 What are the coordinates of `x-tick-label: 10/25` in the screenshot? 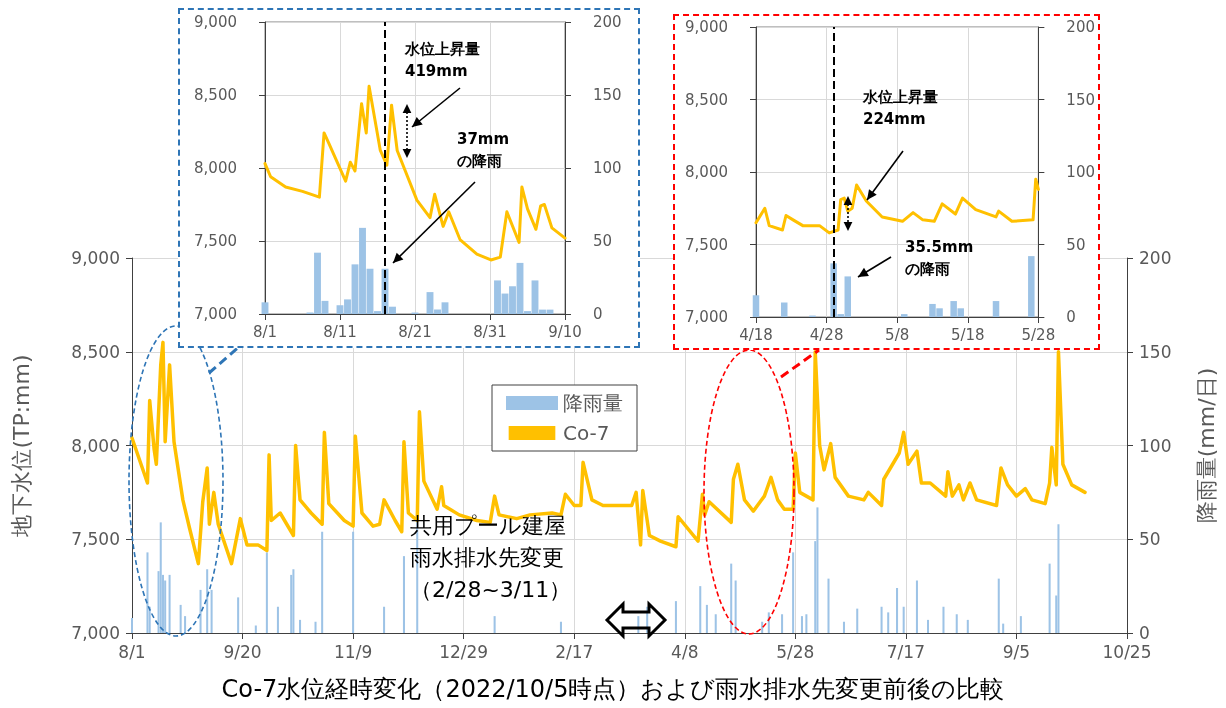 It's located at (1127, 651).